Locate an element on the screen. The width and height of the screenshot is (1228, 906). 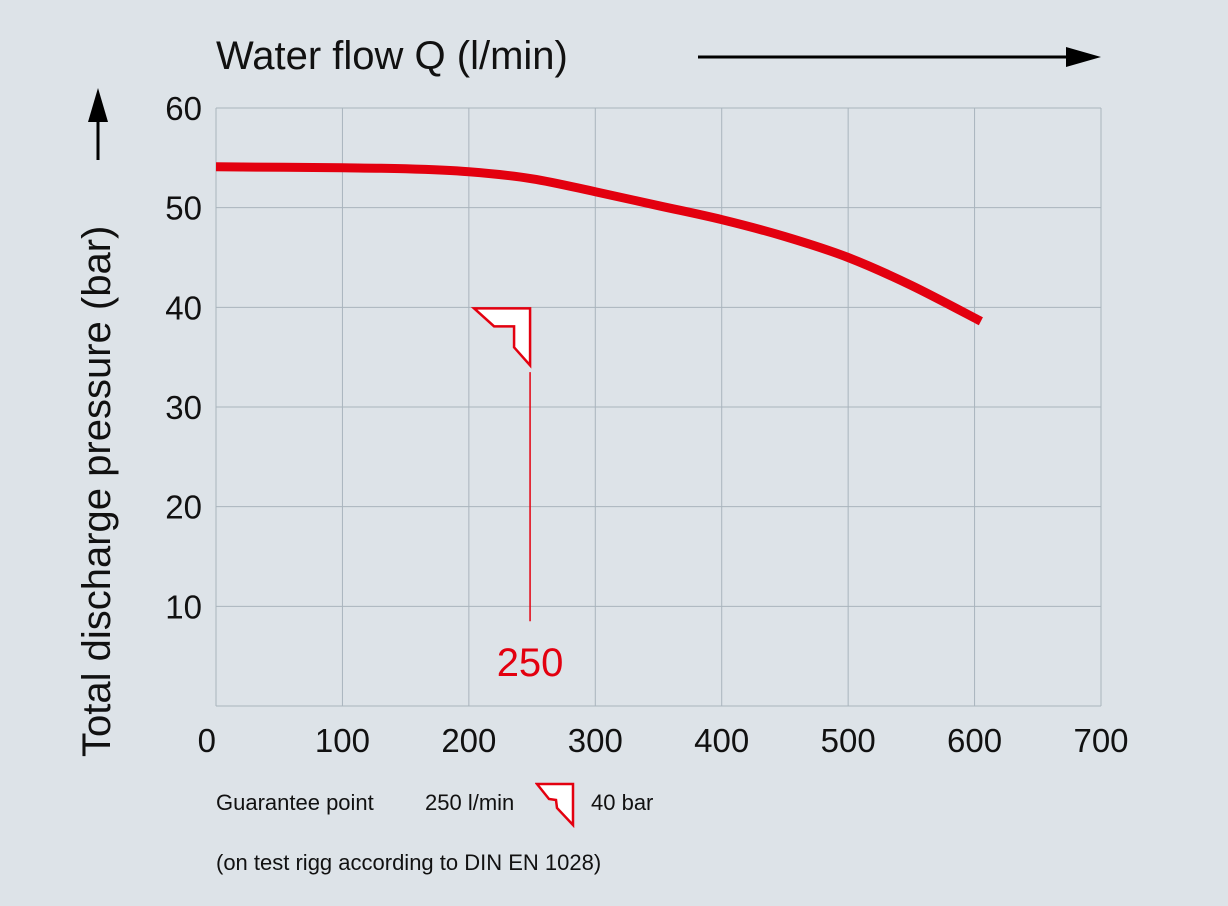
annotation-layer: 250 is located at coordinates (517, 496).